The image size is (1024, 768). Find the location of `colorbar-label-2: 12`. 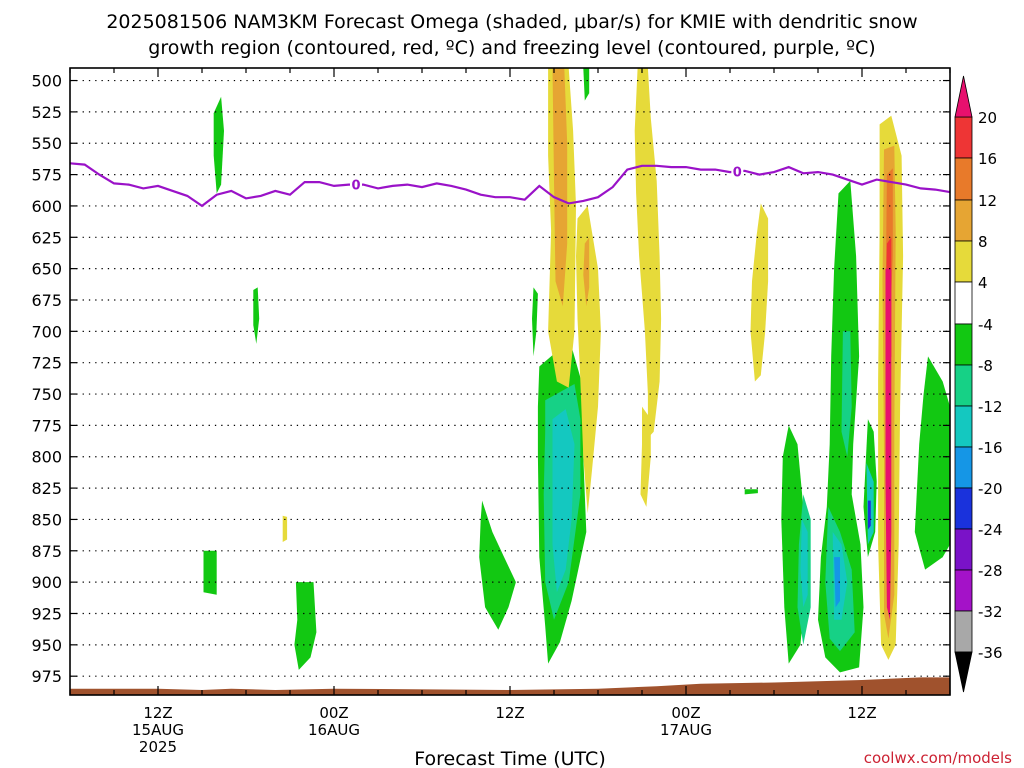

colorbar-label-2: 12 is located at coordinates (987, 201).